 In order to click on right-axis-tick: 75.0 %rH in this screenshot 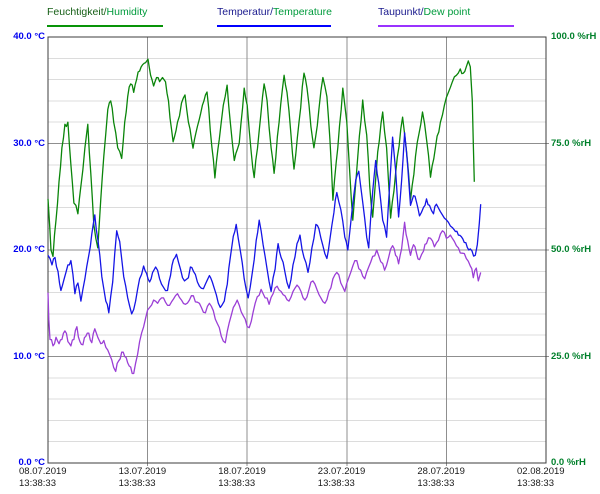, I will do `click(571, 143)`.